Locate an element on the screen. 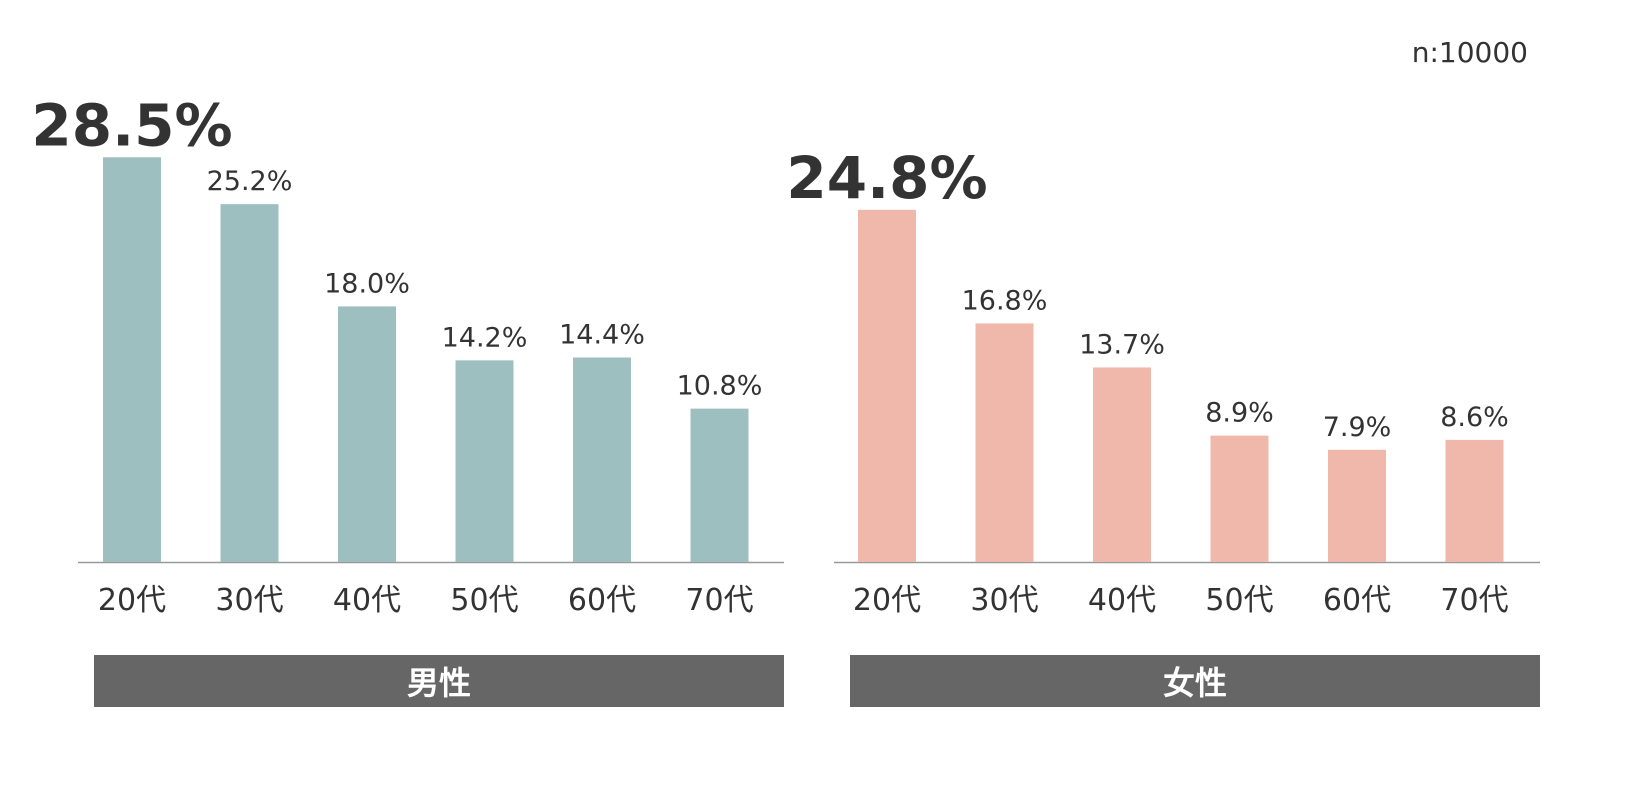 This screenshot has width=1628, height=801. bar-value-label: 28.5% is located at coordinates (131, 125).